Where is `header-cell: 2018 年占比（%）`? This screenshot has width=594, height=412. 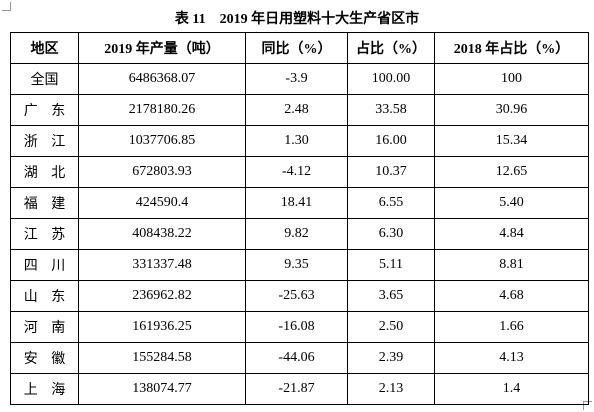 header-cell: 2018 年占比（%） is located at coordinates (511, 48).